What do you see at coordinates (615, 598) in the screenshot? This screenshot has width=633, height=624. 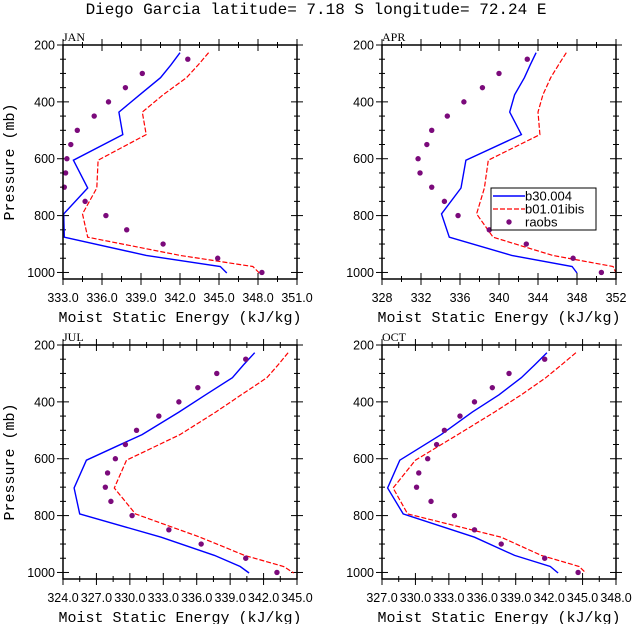 I see `x-tick-label: 348.0` at bounding box center [615, 598].